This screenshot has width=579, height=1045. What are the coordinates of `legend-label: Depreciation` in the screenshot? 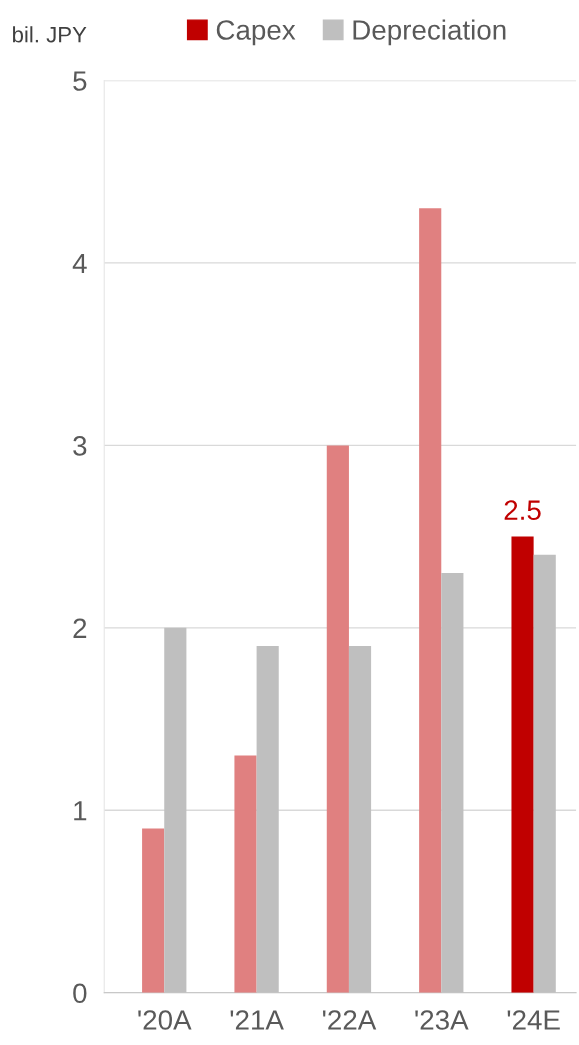 It's located at (429, 32).